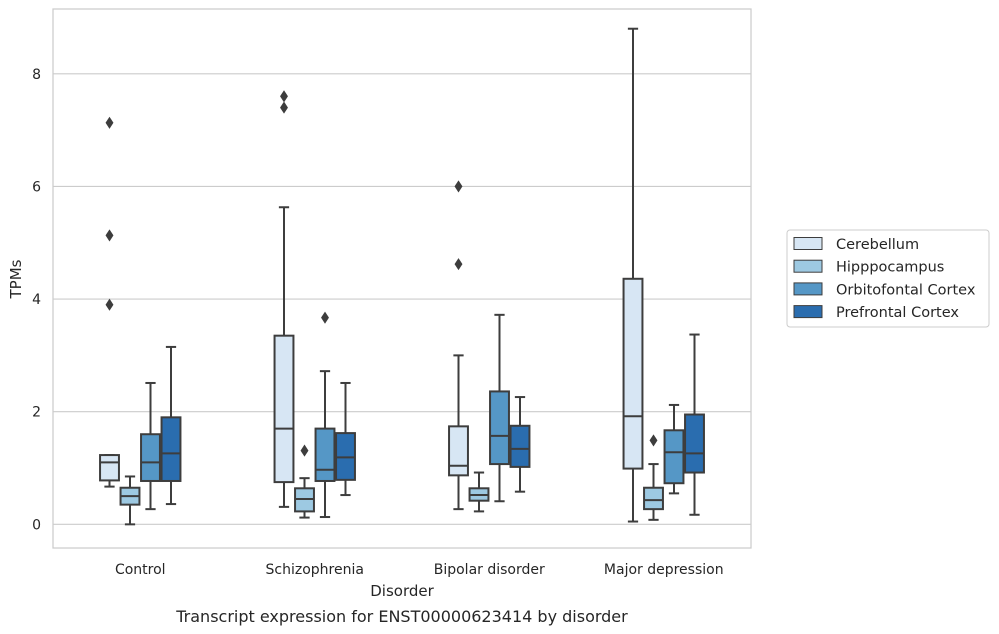 This screenshot has width=999, height=634. Describe the element at coordinates (890, 268) in the screenshot. I see `legend-label: Hipppocampus` at that location.